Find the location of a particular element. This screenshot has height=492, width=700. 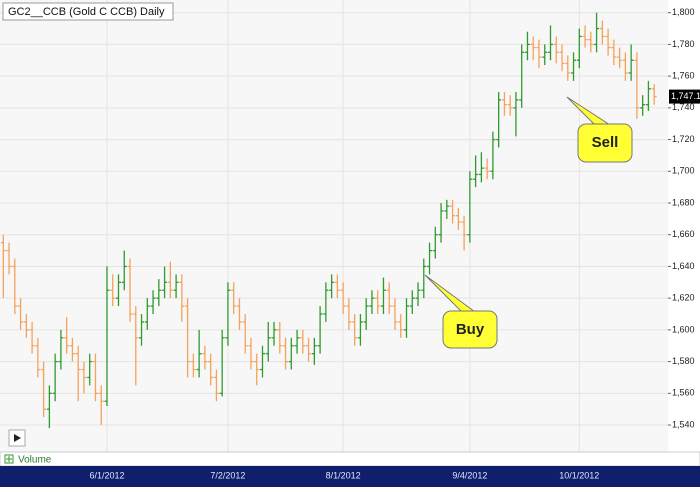

play-icon is located at coordinates (17, 438).